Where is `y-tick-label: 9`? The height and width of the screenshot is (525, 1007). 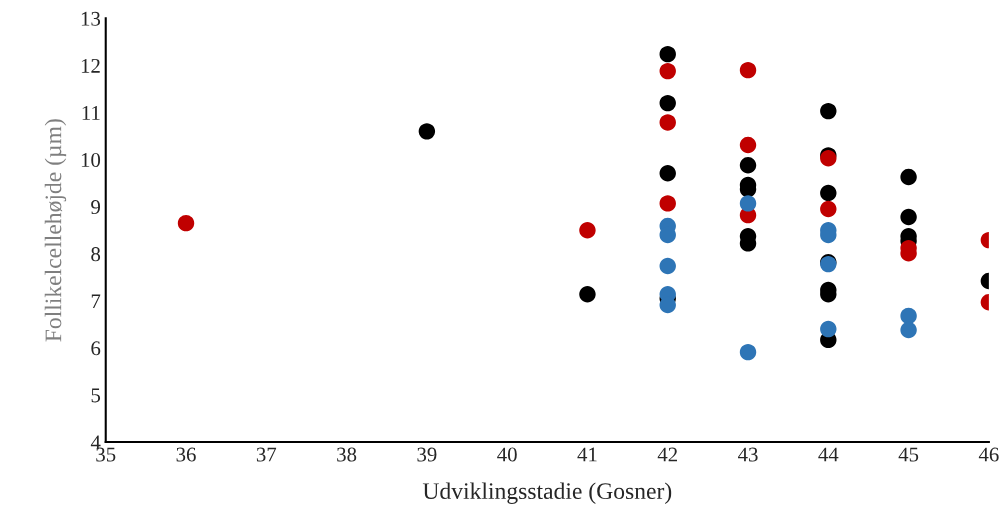 y-tick-label: 9 is located at coordinates (96, 207).